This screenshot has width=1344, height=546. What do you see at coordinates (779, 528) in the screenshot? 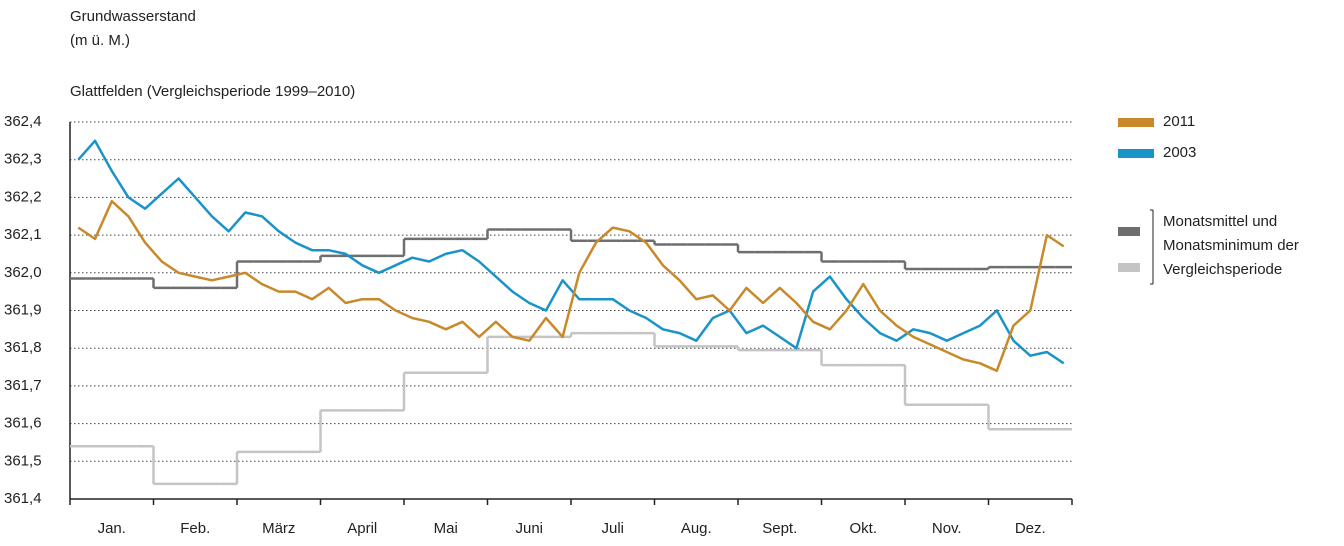
I see `x-tick-label: Sept.` at bounding box center [779, 528].